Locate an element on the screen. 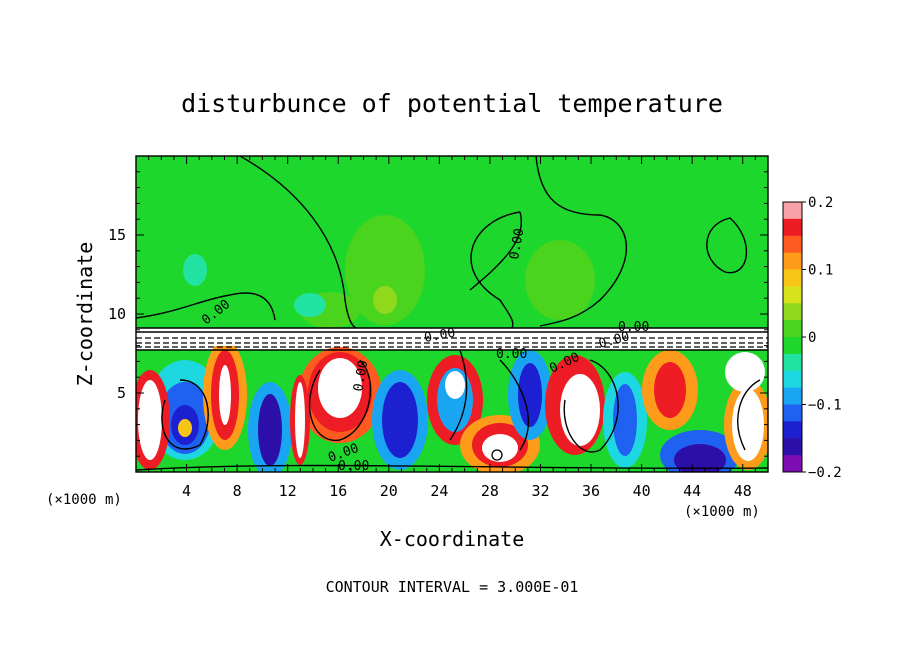 The width and height of the screenshot is (904, 658). x-tick-label: 40 is located at coordinates (642, 491).